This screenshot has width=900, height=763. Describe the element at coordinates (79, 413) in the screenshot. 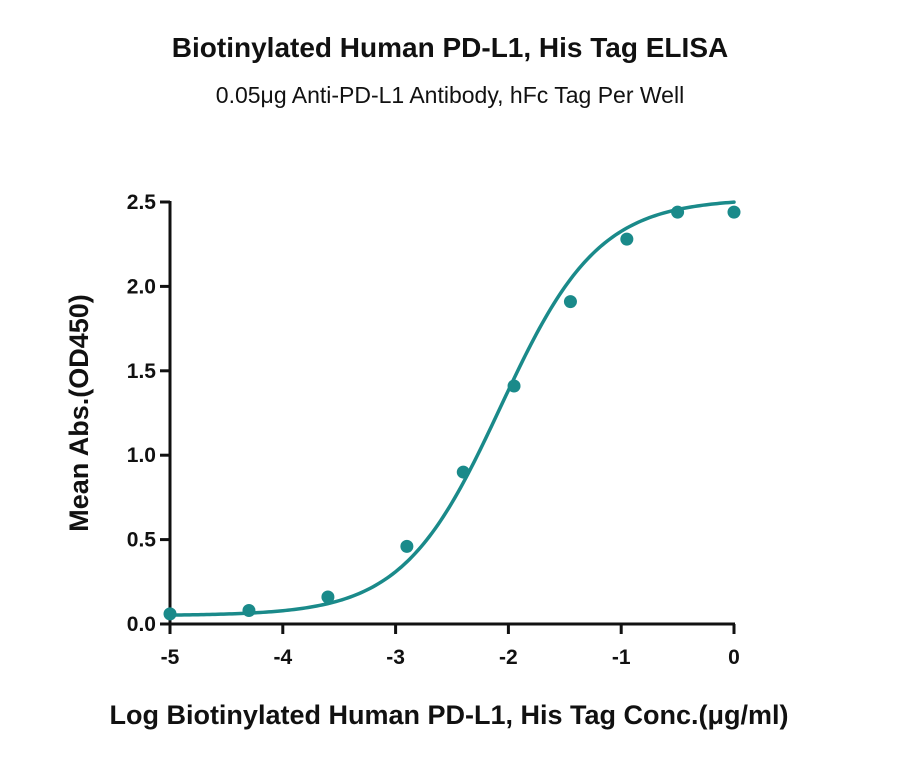

I see `y-axis-title: Mean Abs.(OD450)` at that location.